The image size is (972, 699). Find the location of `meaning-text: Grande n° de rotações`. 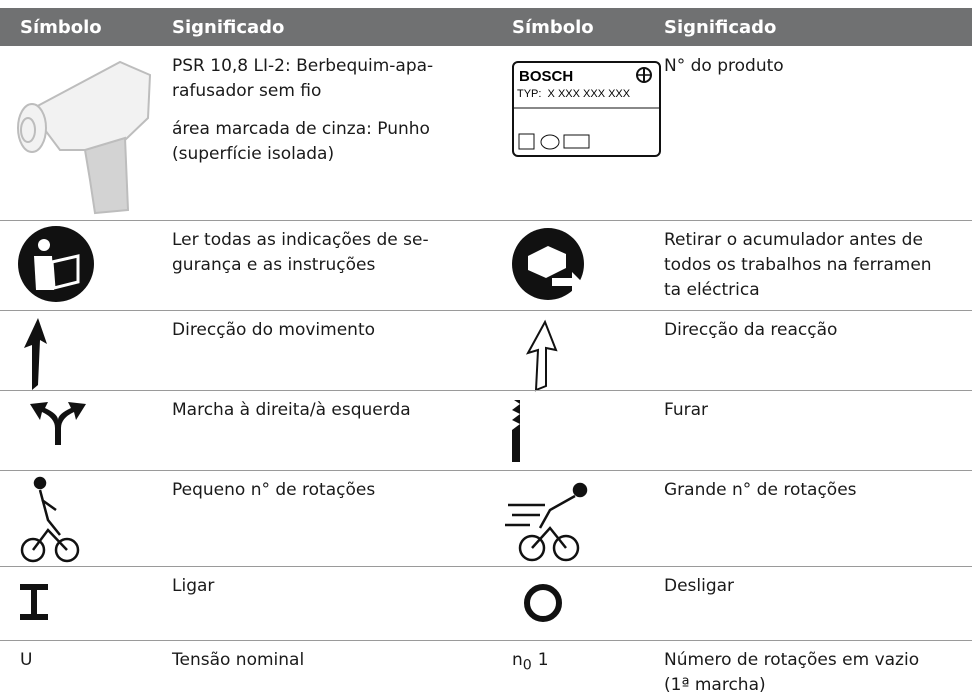

meaning-text: Grande n° de rotações is located at coordinates (760, 490).